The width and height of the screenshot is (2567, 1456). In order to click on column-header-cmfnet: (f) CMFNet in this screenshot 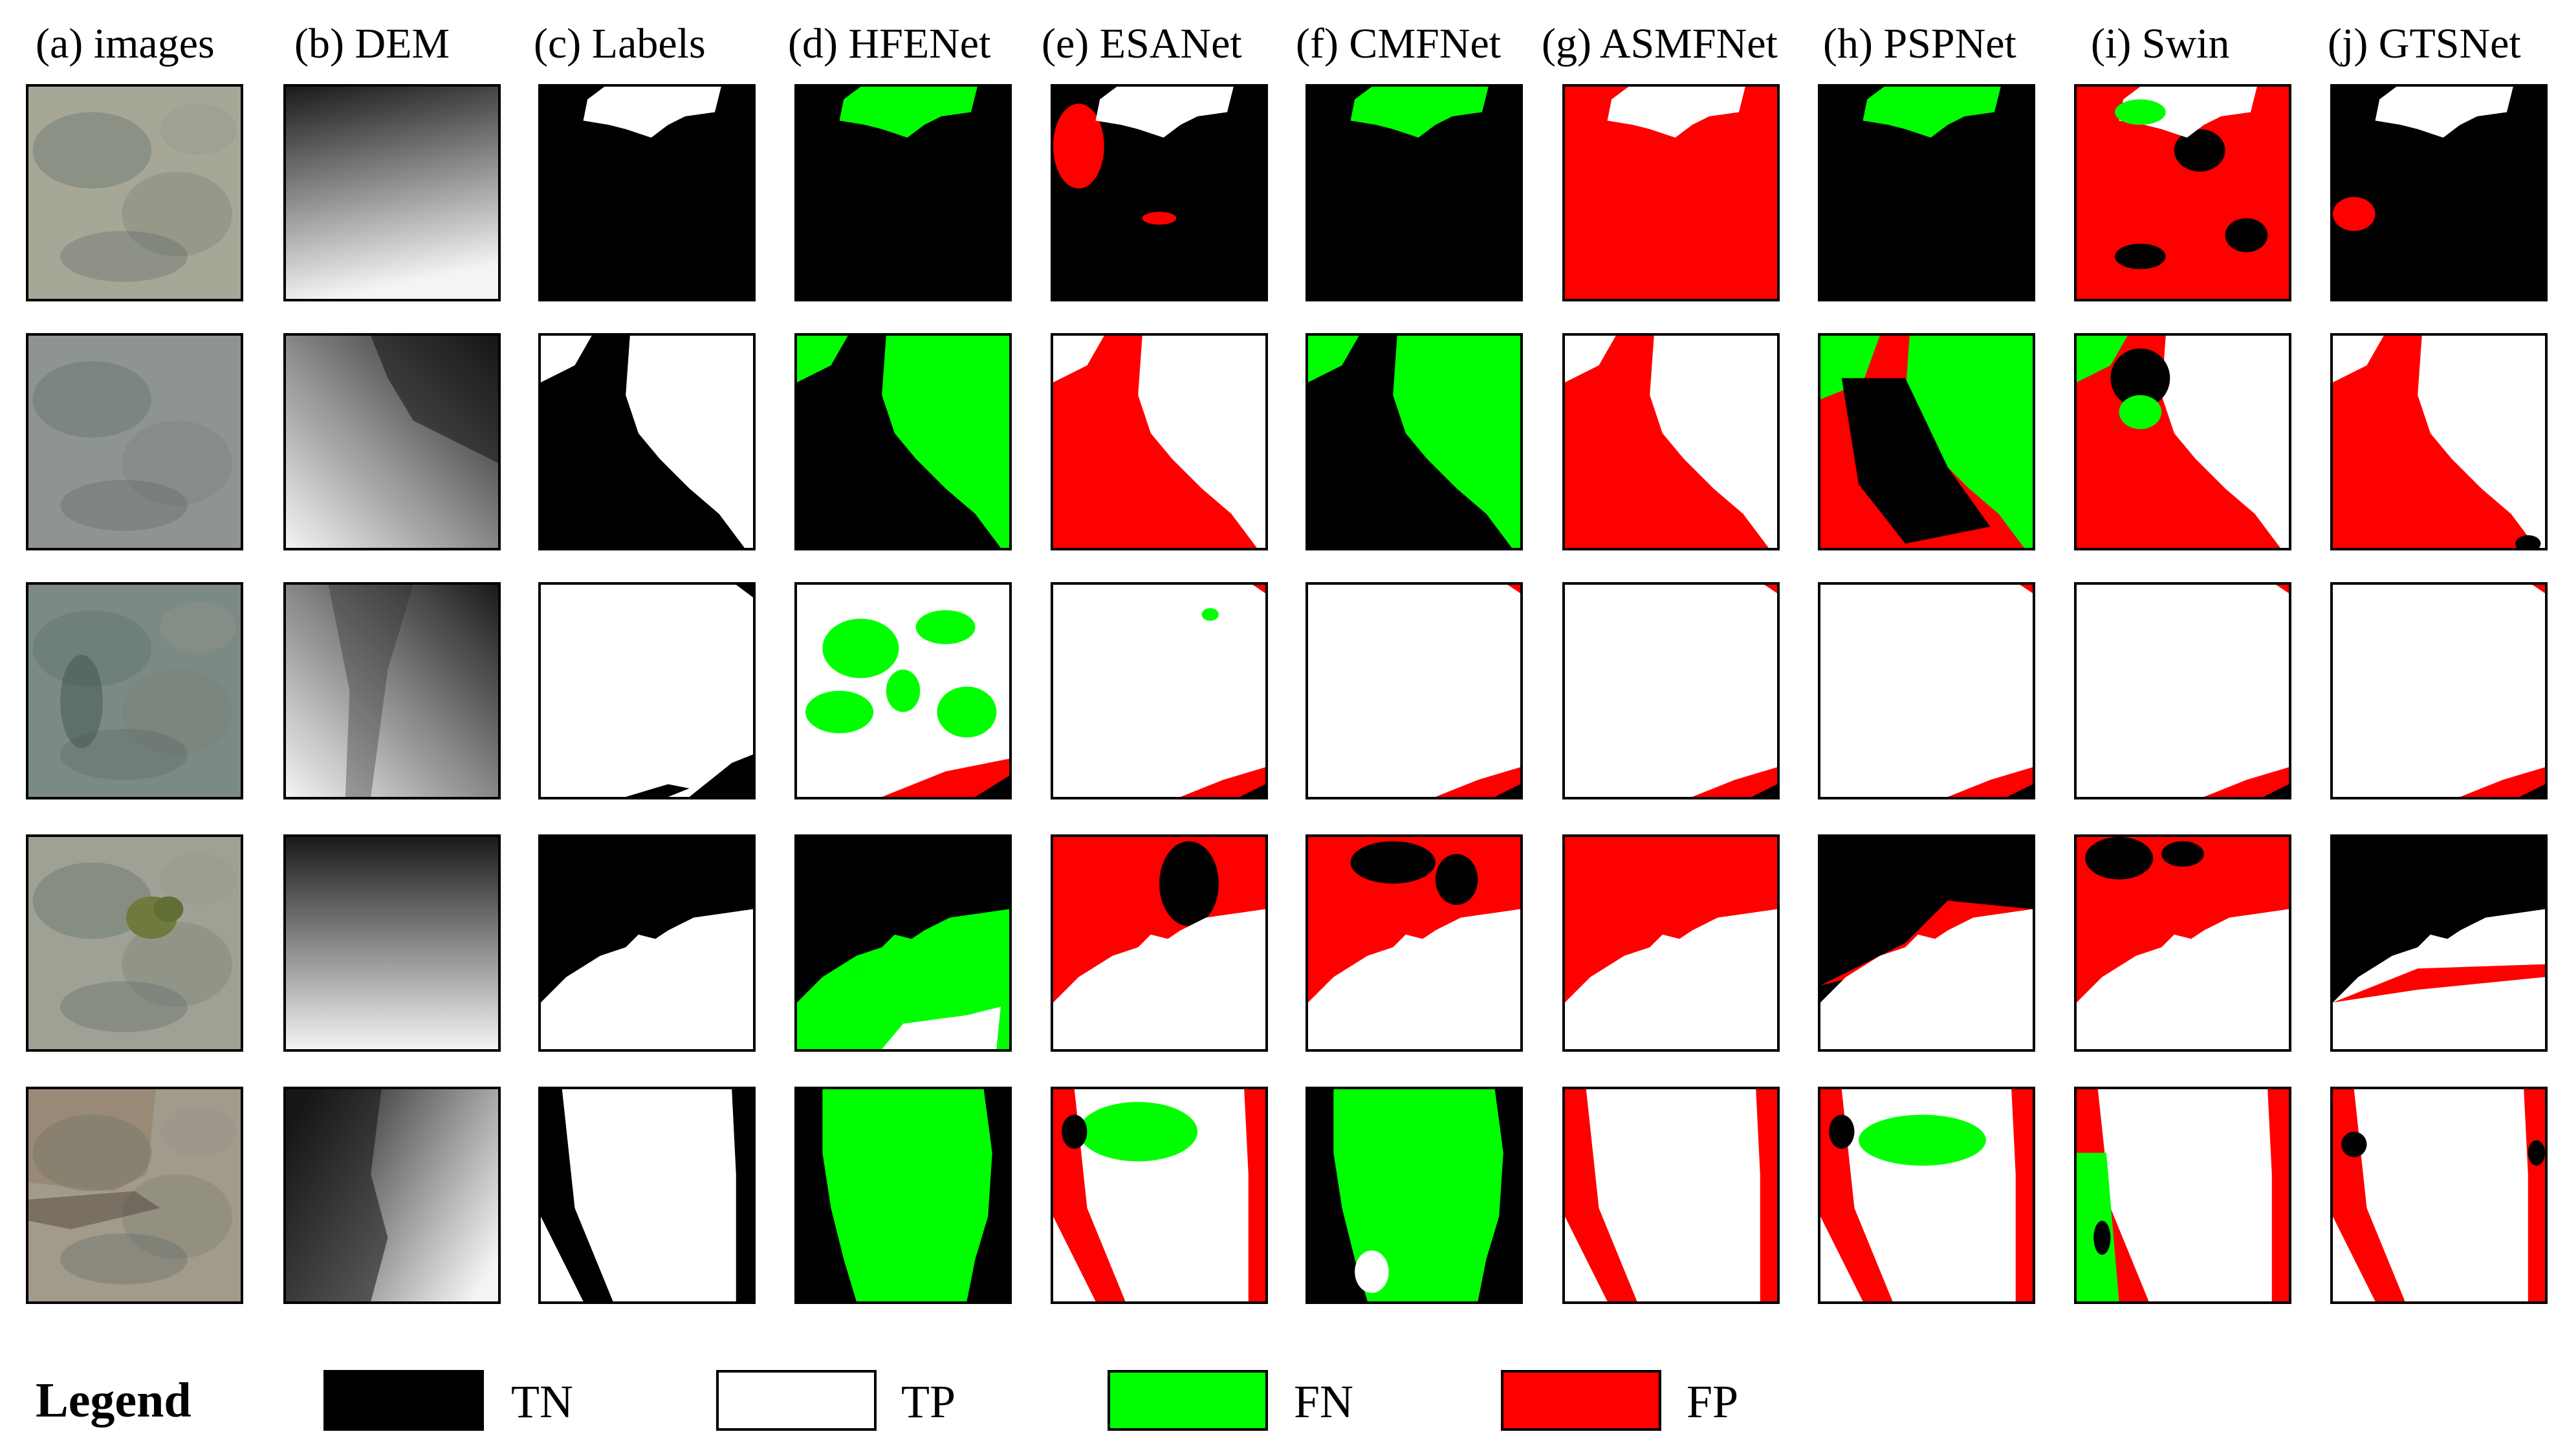, I will do `click(1399, 44)`.